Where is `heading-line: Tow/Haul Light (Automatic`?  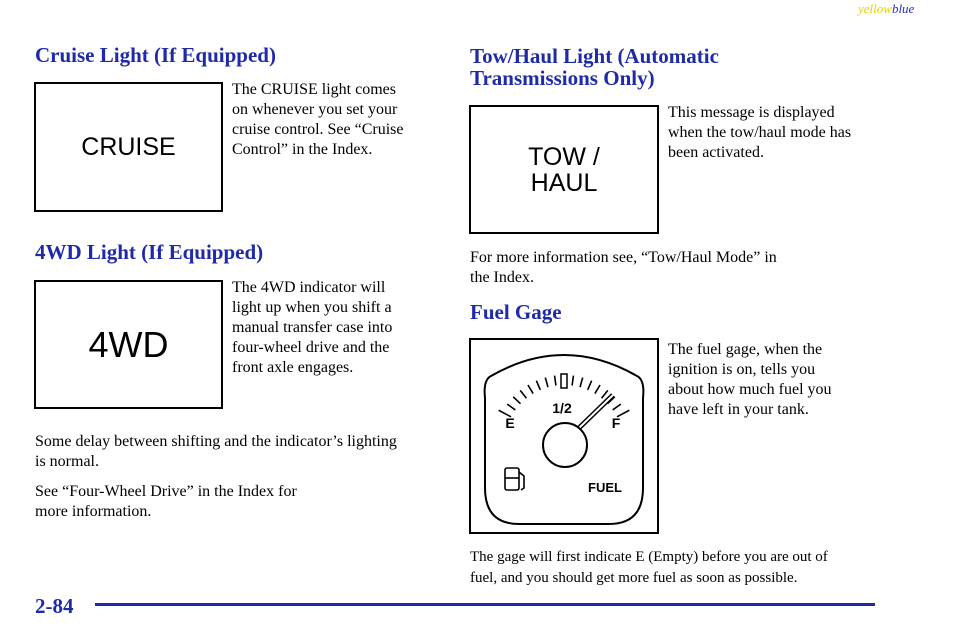 heading-line: Tow/Haul Light (Automatic is located at coordinates (594, 56).